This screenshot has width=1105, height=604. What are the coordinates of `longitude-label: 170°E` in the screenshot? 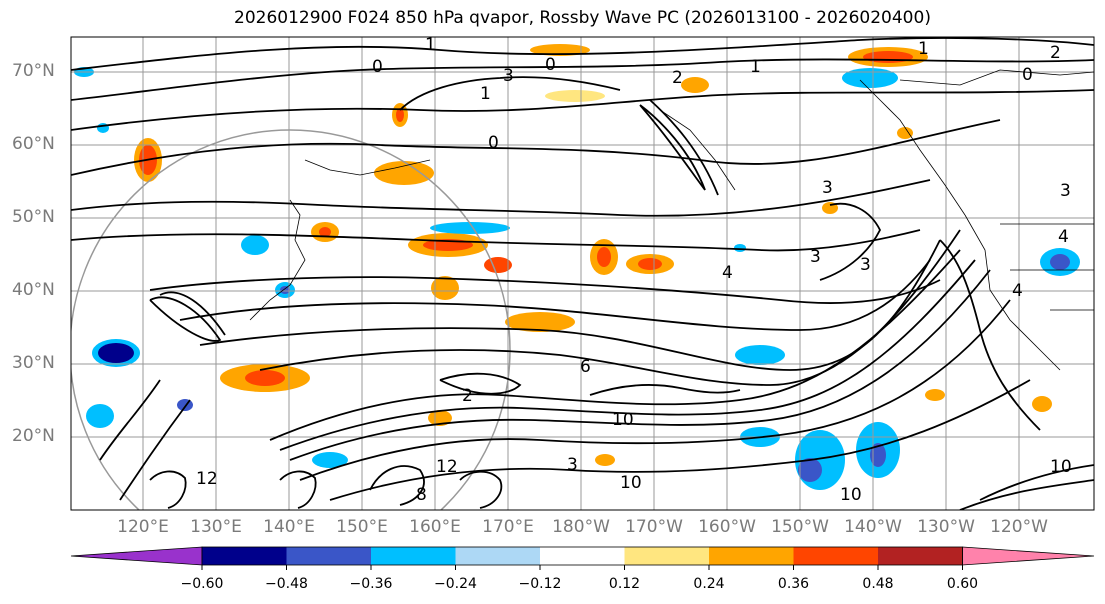 It's located at (508, 527).